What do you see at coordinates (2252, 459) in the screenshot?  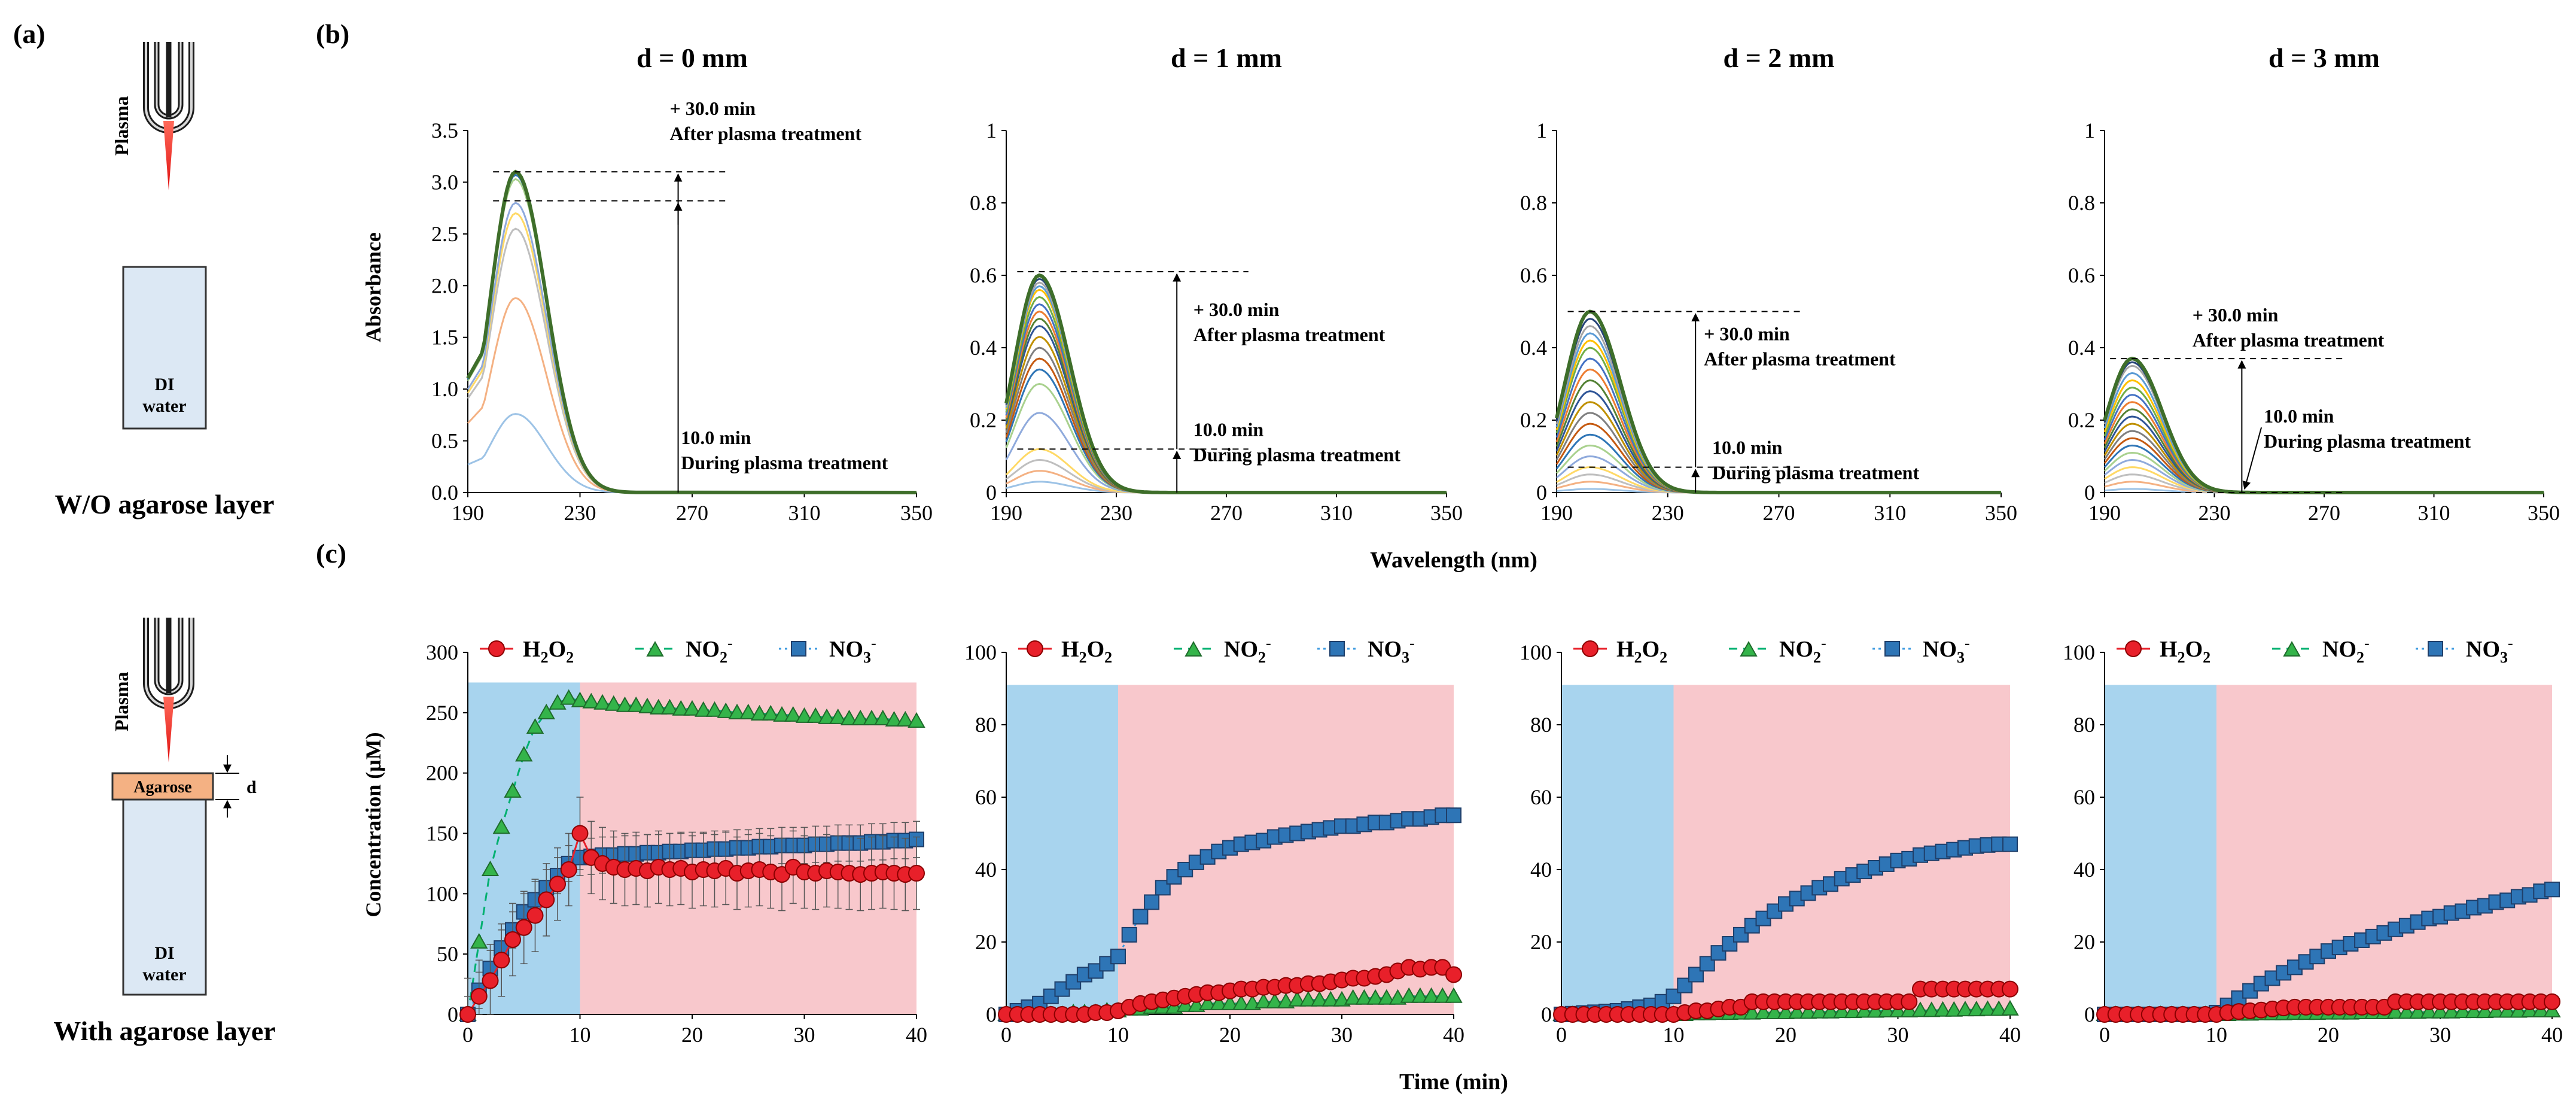 I see `pointer-arrow` at bounding box center [2252, 459].